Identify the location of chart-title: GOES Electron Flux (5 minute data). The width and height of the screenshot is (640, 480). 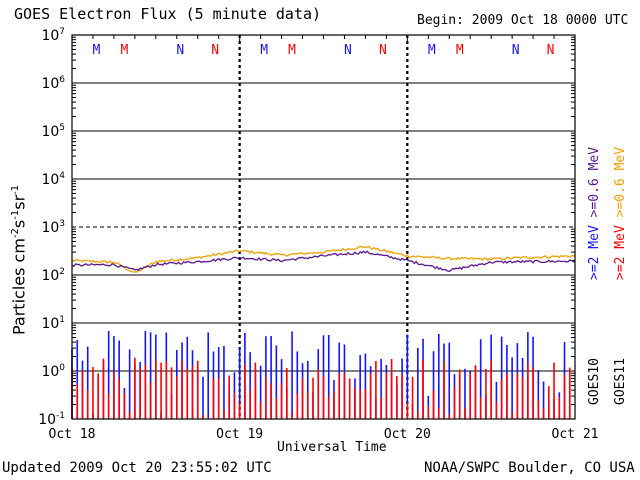
(168, 14).